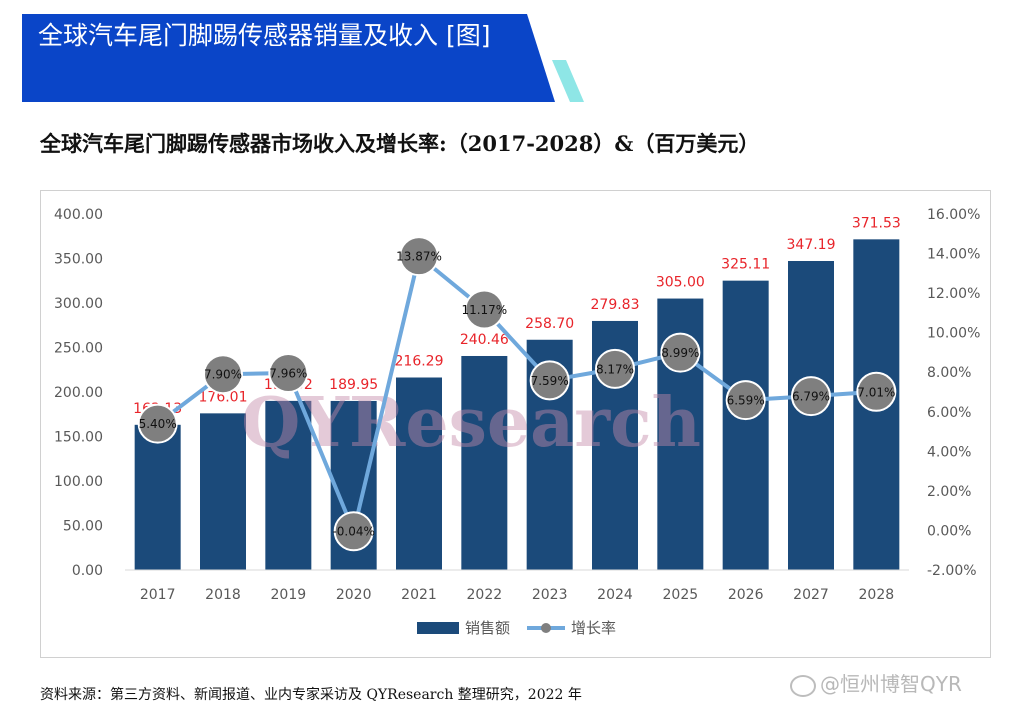 This screenshot has width=1033, height=715. Describe the element at coordinates (223, 491) in the screenshot. I see `bar-2018` at that location.